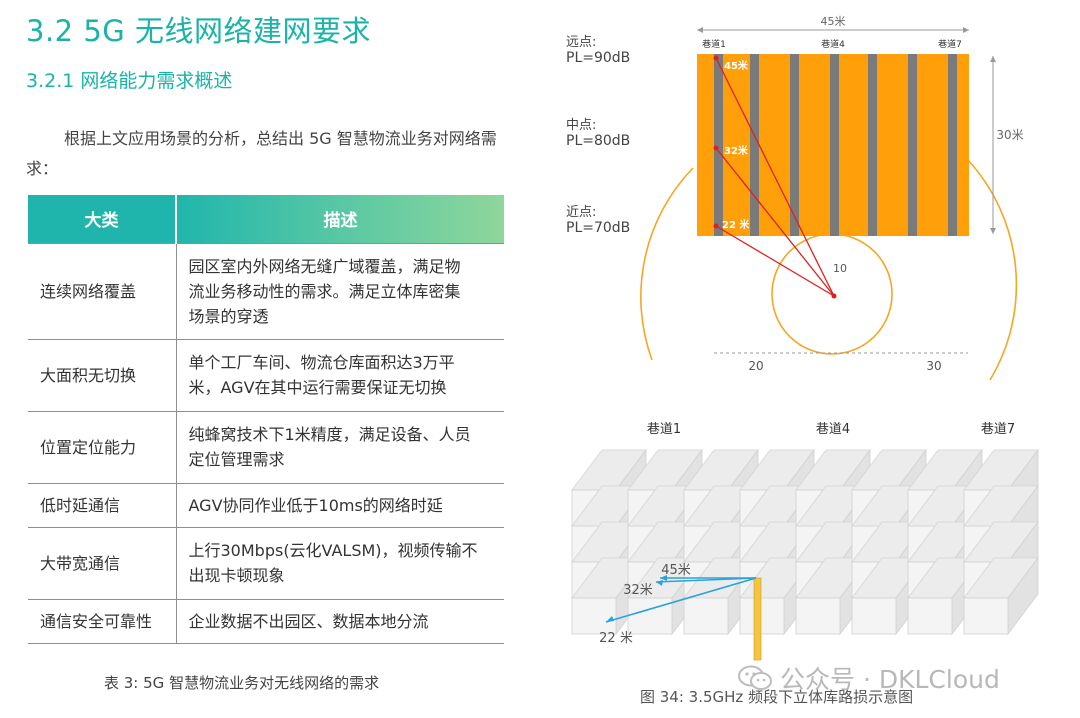  Describe the element at coordinates (598, 58) in the screenshot. I see `pathloss-label: PL=90dB` at that location.